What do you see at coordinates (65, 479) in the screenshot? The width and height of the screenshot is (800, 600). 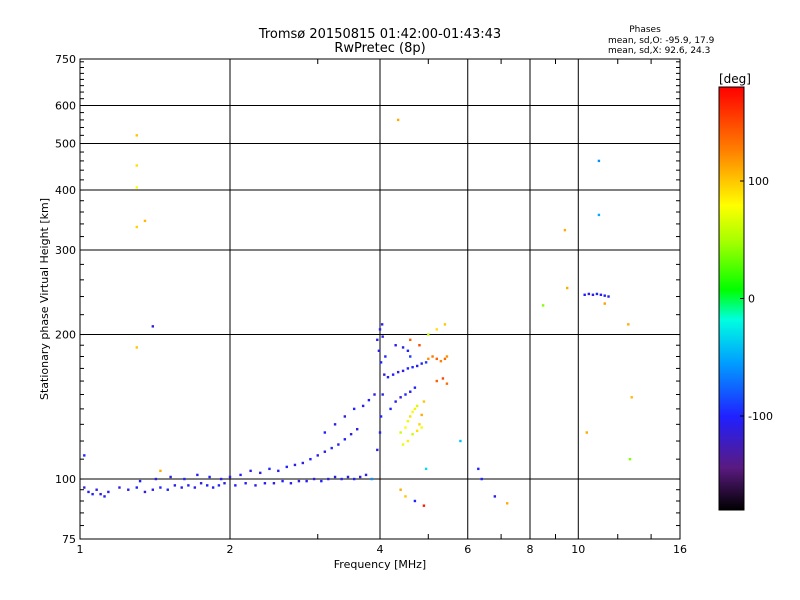 I see `y-tick-label: 100` at bounding box center [65, 479].